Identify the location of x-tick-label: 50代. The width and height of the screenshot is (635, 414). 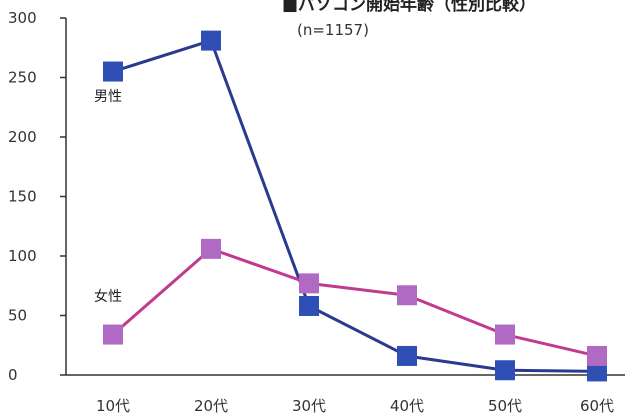
(505, 405).